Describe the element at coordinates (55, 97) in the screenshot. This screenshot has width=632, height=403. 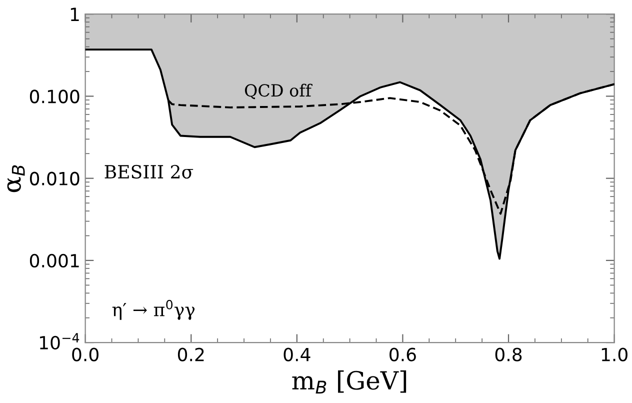
I see `y-tick-label: 0.100` at that location.